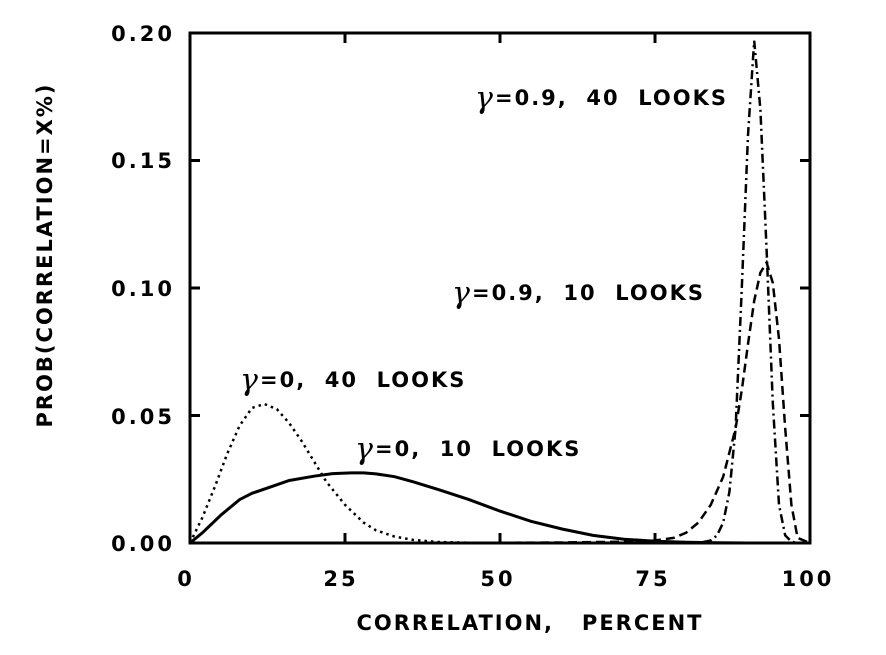  I want to click on annotation-label: =0, 10 LOOKS, so click(478, 449).